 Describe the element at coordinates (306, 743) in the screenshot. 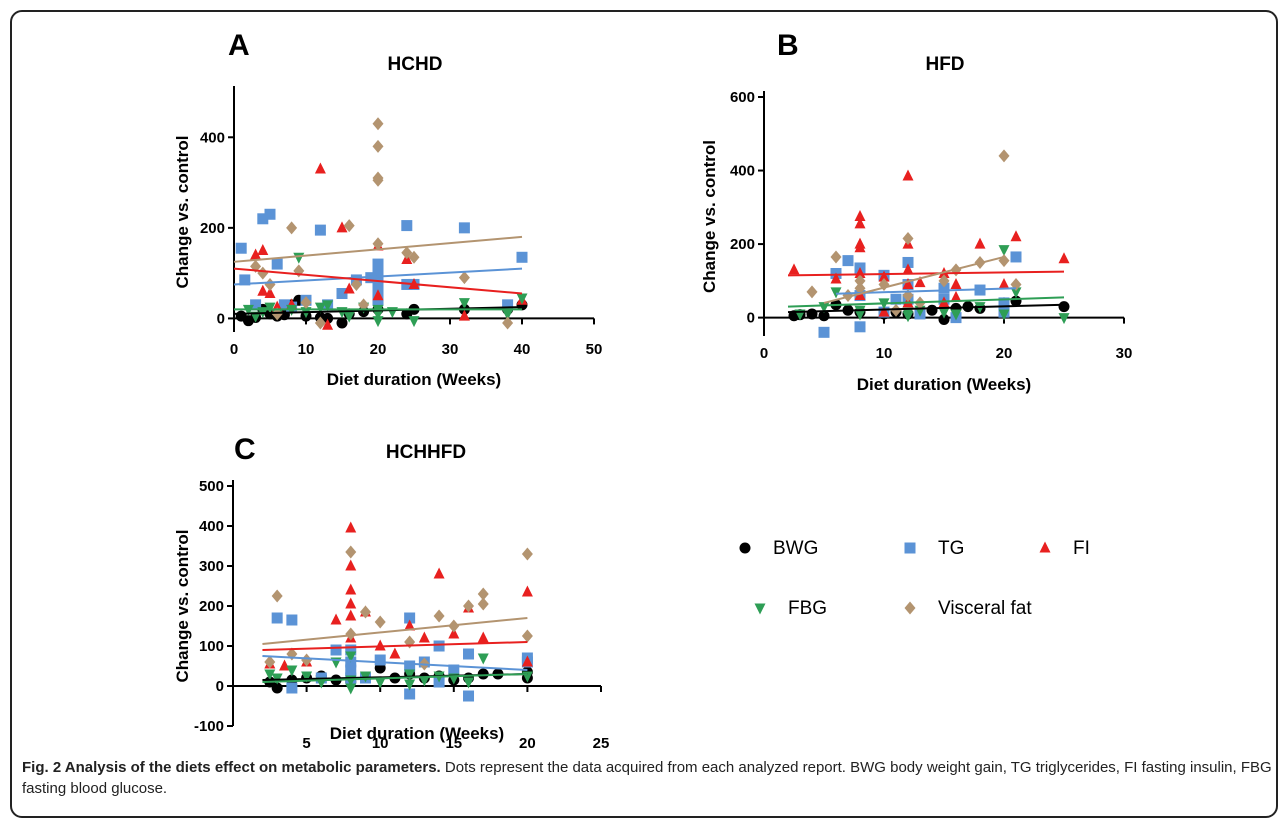

I see `x-tick-label: 5` at that location.